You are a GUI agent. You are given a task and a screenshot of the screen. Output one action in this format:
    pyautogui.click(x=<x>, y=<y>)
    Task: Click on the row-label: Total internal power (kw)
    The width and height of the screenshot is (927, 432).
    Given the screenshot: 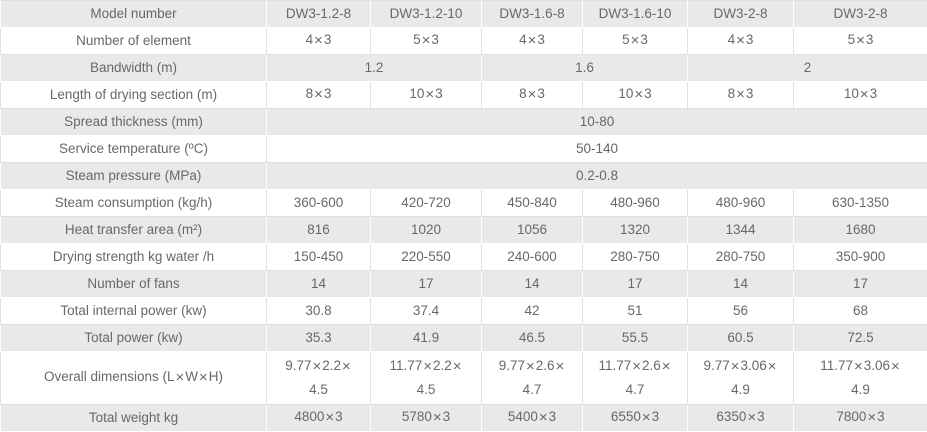 What is the action you would take?
    pyautogui.click(x=134, y=311)
    